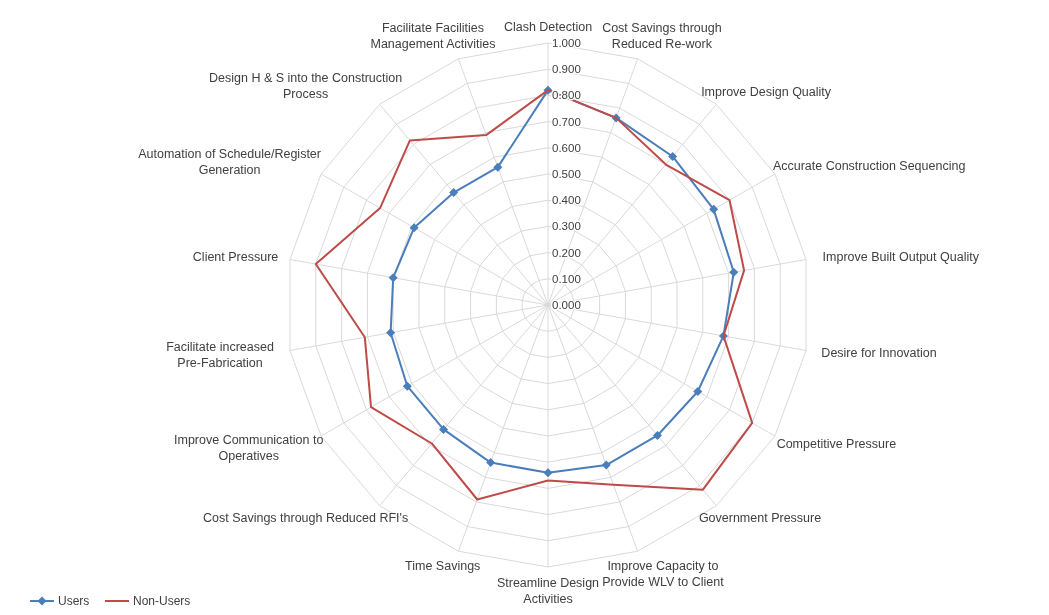 This screenshot has width=1049, height=615. Describe the element at coordinates (566, 278) in the screenshot. I see `y-tick-label: 0.100` at that location.